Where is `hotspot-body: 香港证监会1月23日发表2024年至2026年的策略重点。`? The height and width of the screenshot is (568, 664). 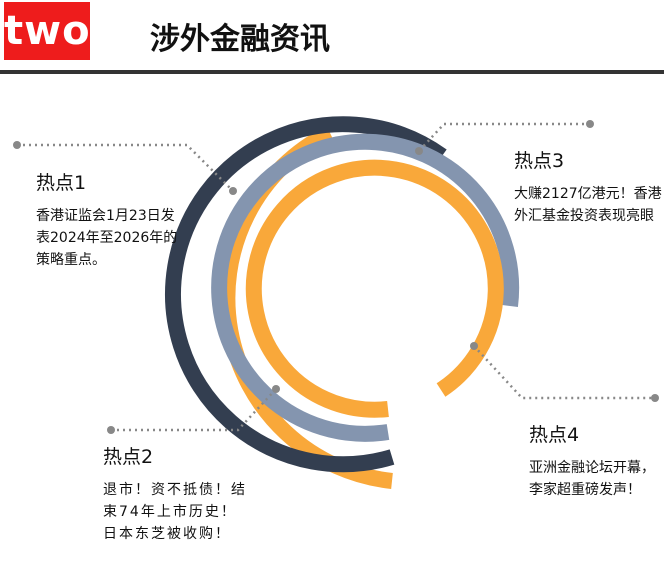
hotspot-body: 香港证监会1月23日发表2024年至2026年的策略重点。 is located at coordinates (107, 238).